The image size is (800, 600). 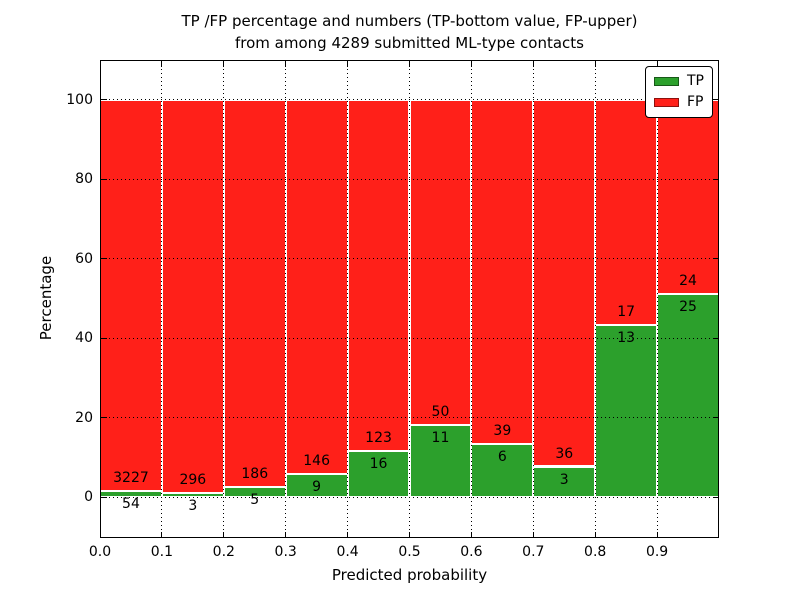 I want to click on fp-count-label: 50, so click(x=440, y=412).